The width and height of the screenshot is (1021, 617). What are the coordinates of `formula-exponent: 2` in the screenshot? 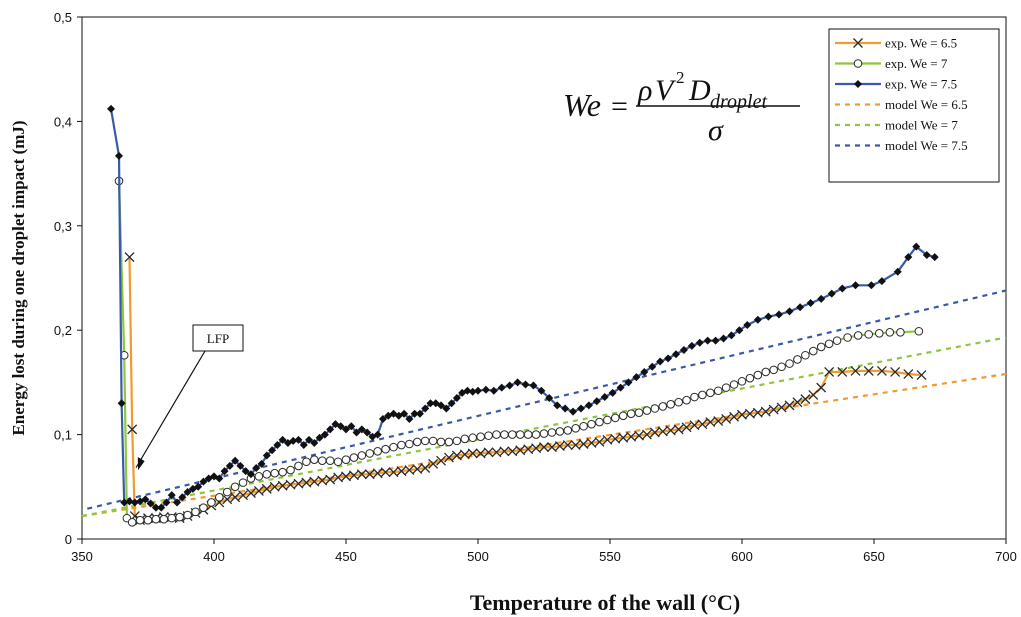 It's located at (680, 77).